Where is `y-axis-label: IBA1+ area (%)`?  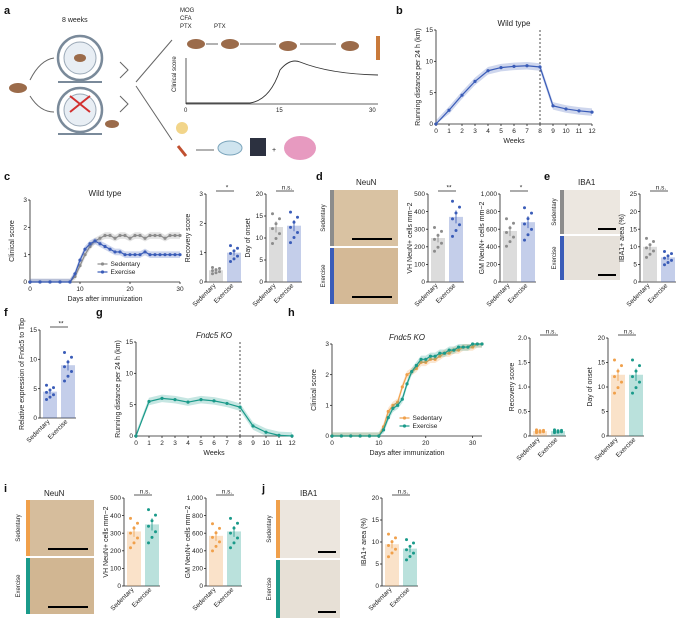
y-axis-label: IBA1+ area (%) is located at coordinates (622, 238).